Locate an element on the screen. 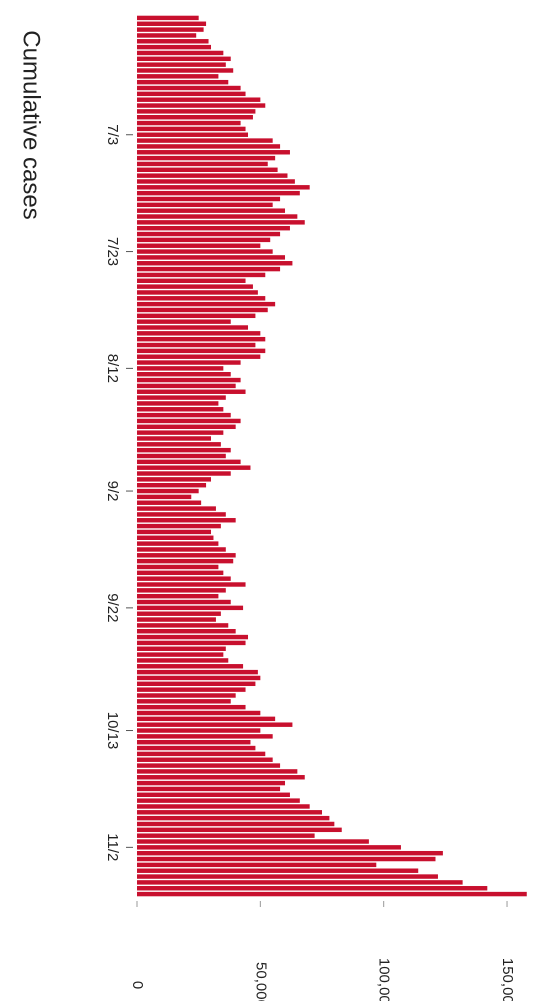 The image size is (536, 1001). chart-title: Cumulative cases is located at coordinates (31, 124).